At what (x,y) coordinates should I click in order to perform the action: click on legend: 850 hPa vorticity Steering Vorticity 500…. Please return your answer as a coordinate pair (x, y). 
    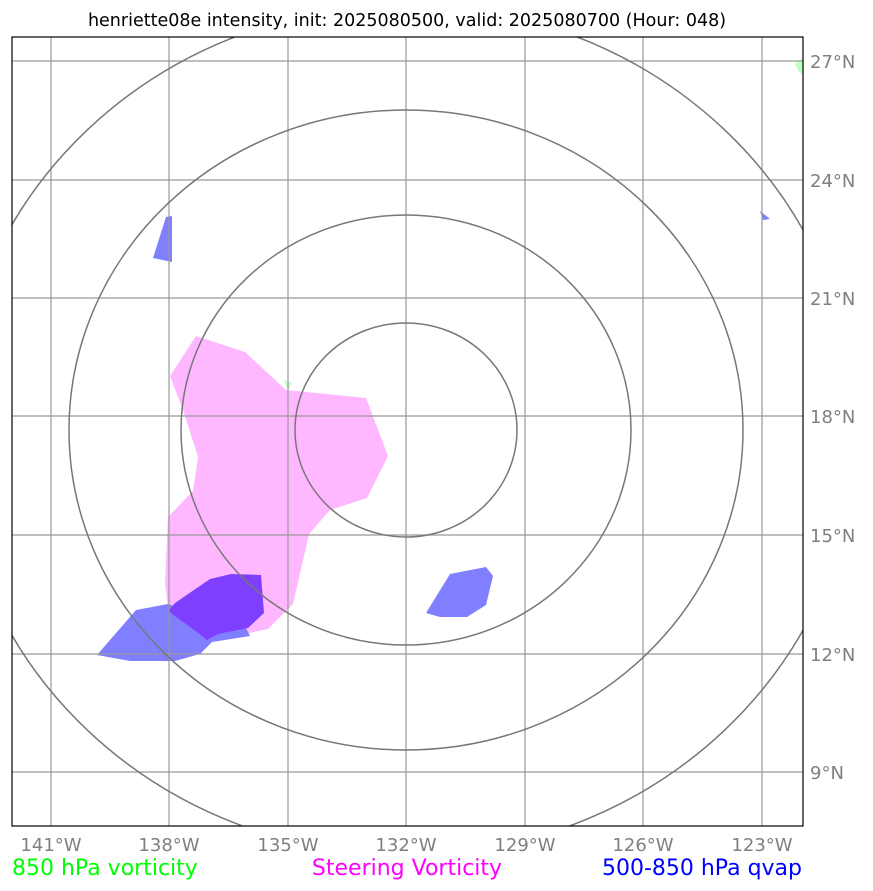
    Looking at the image, I should click on (407, 868).